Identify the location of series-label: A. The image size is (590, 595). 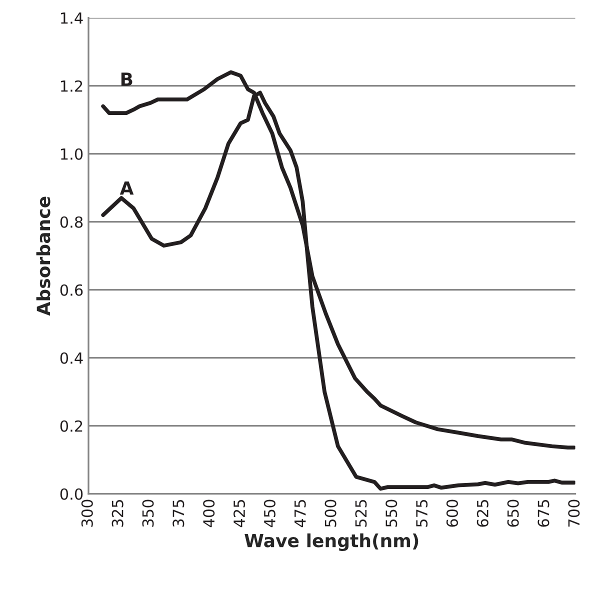
(127, 188).